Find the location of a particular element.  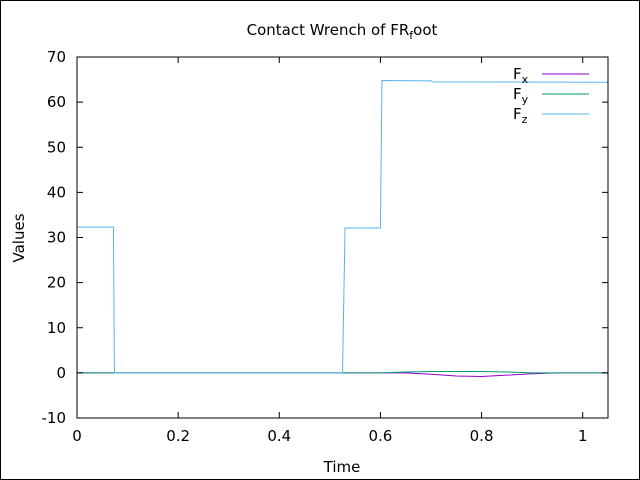

y-tick-label: 20 is located at coordinates (56, 283).